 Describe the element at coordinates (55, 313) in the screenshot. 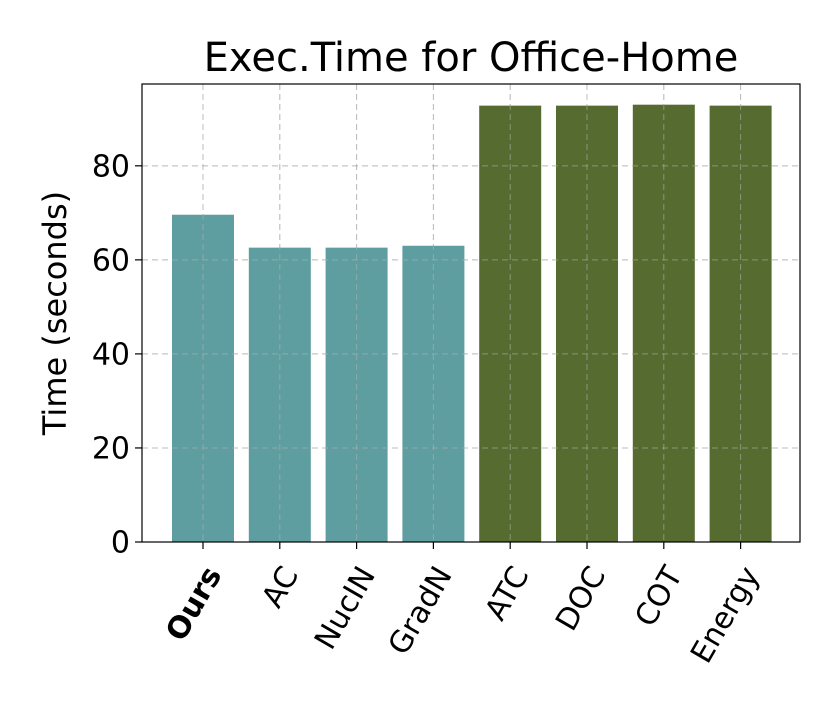

I see `y-axis-label: Time (seconds)` at that location.